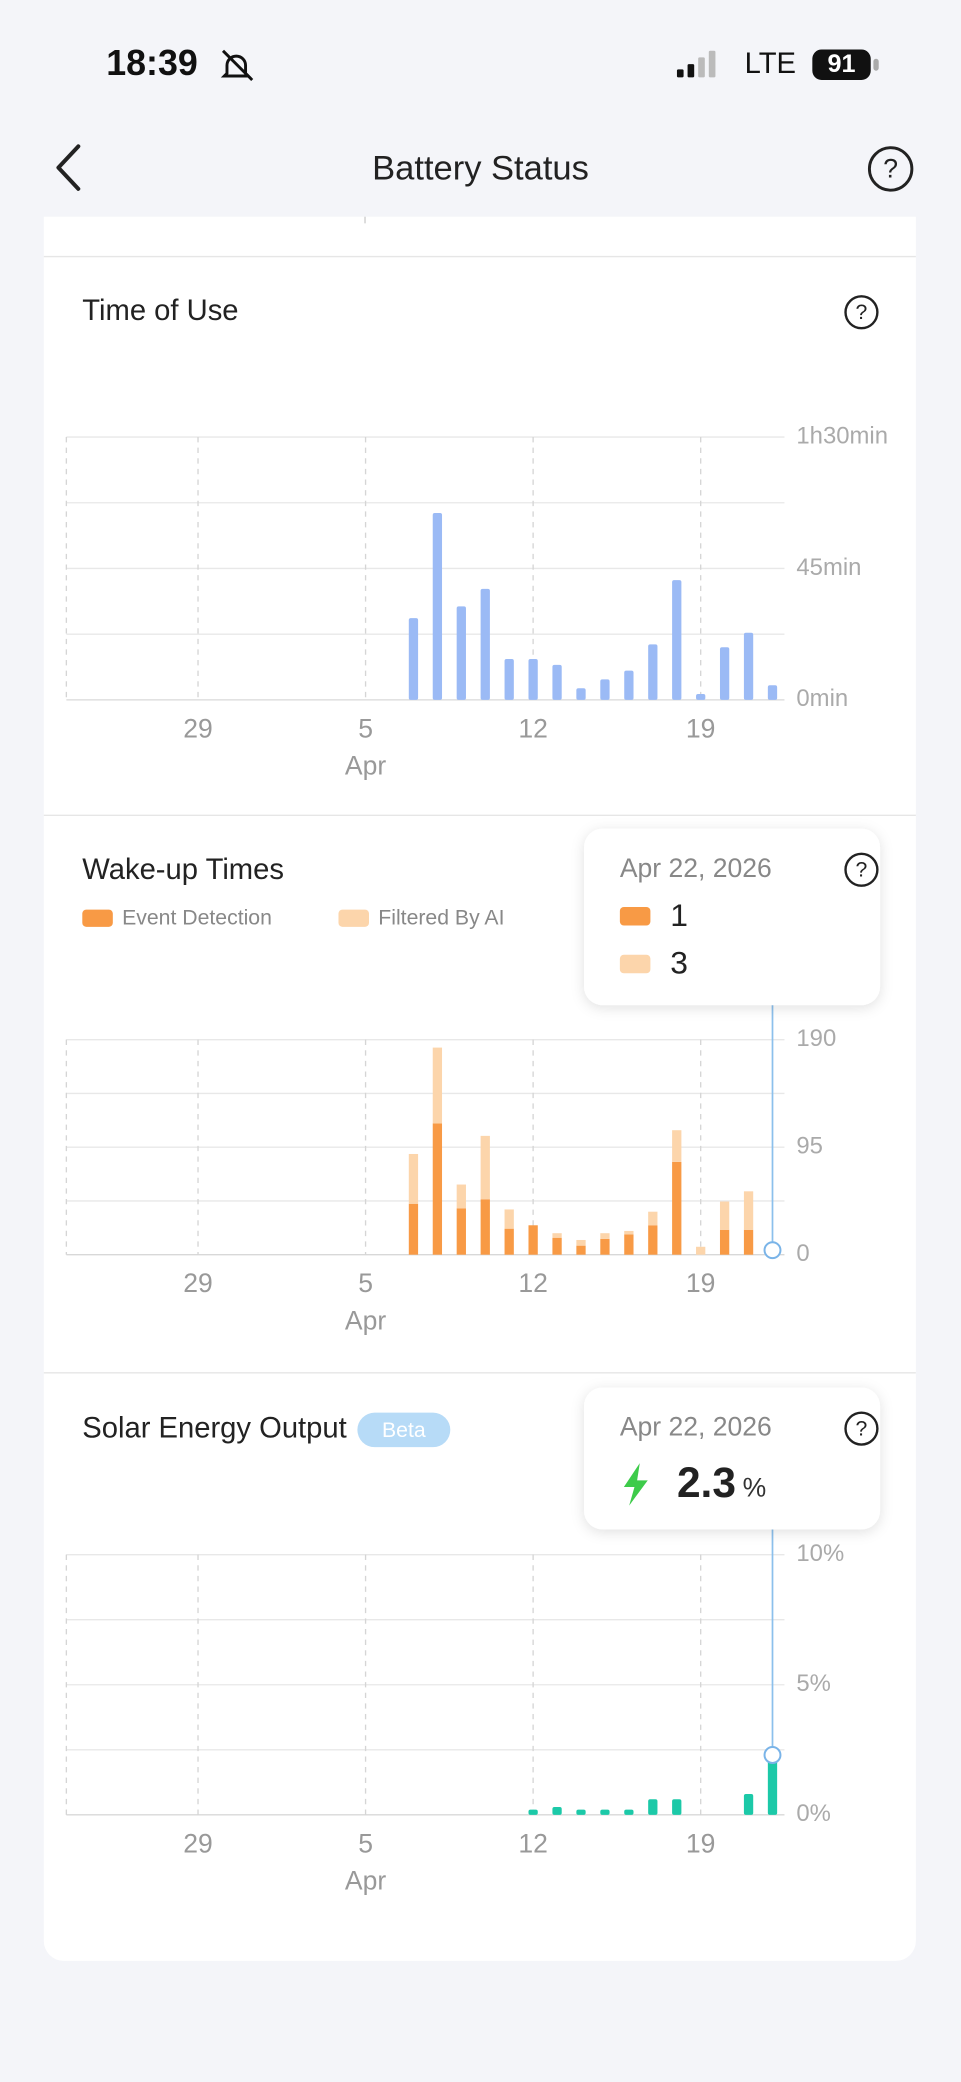 The width and height of the screenshot is (961, 2082). What do you see at coordinates (828, 567) in the screenshot?
I see `y-tick-label: 45min` at bounding box center [828, 567].